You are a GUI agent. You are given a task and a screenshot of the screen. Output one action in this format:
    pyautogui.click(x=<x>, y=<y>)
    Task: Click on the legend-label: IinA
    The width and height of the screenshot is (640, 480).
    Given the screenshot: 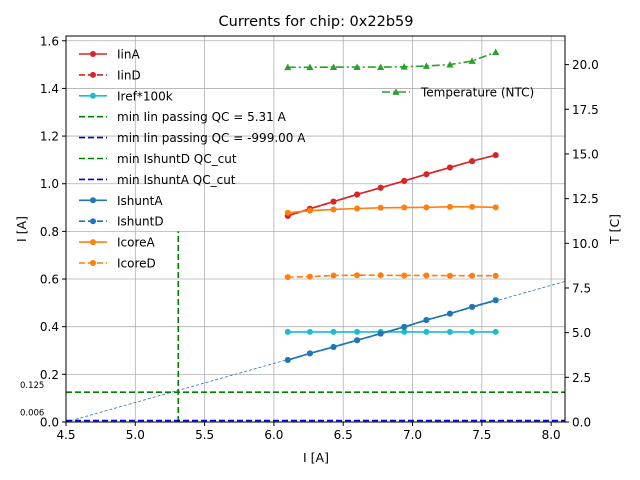 What is the action you would take?
    pyautogui.click(x=128, y=55)
    